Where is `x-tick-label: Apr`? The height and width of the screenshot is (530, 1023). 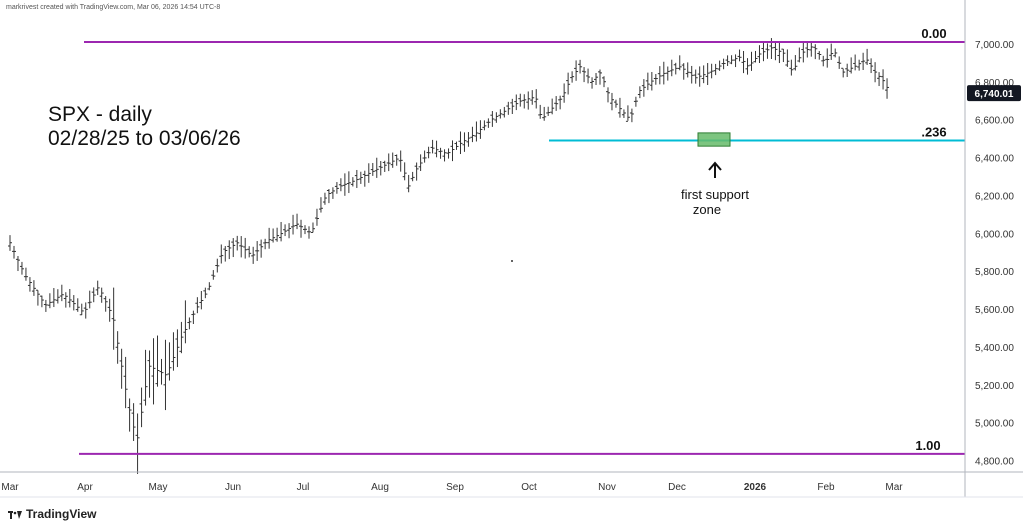
x-tick-label: Apr is located at coordinates (85, 487).